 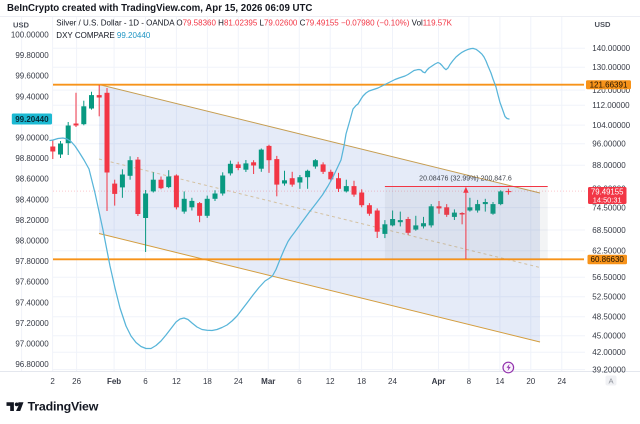 What do you see at coordinates (32, 158) in the screenshot?
I see `svg-text: 98.80000` at bounding box center [32, 158].